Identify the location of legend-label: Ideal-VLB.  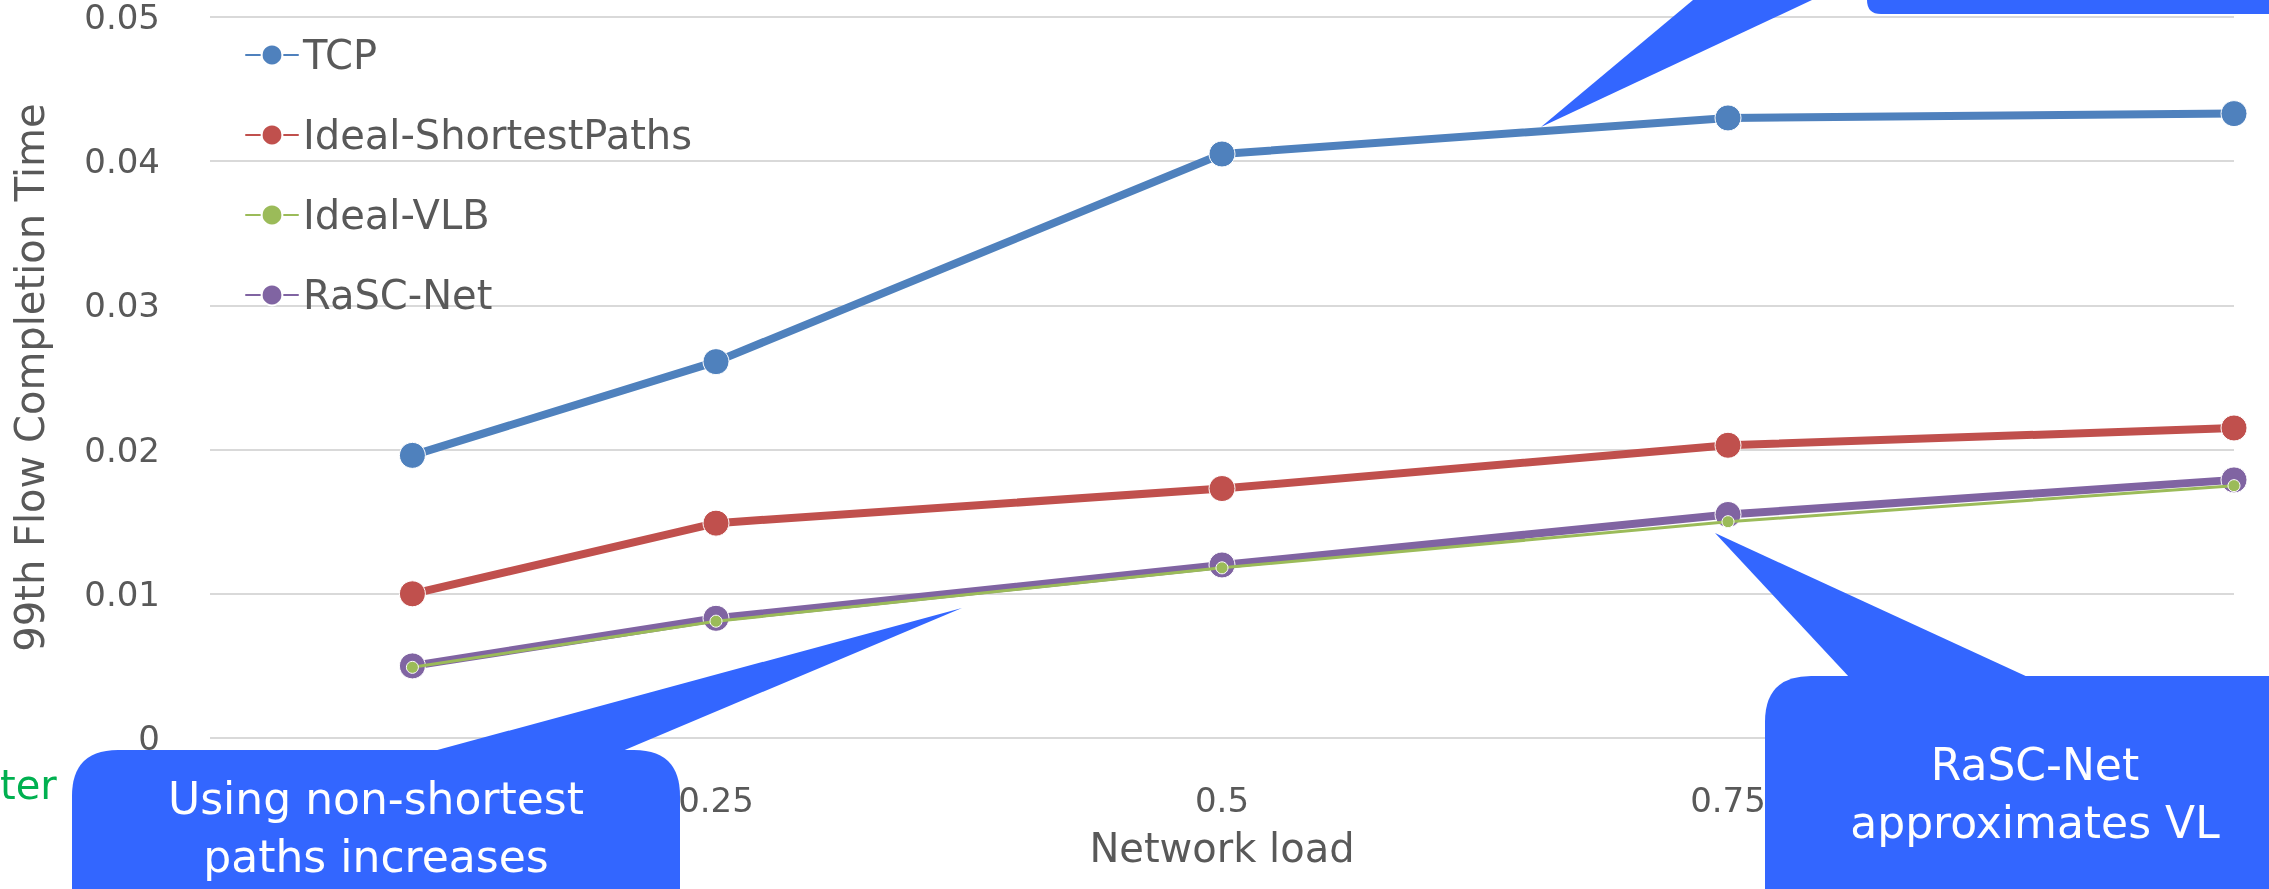
(396, 215).